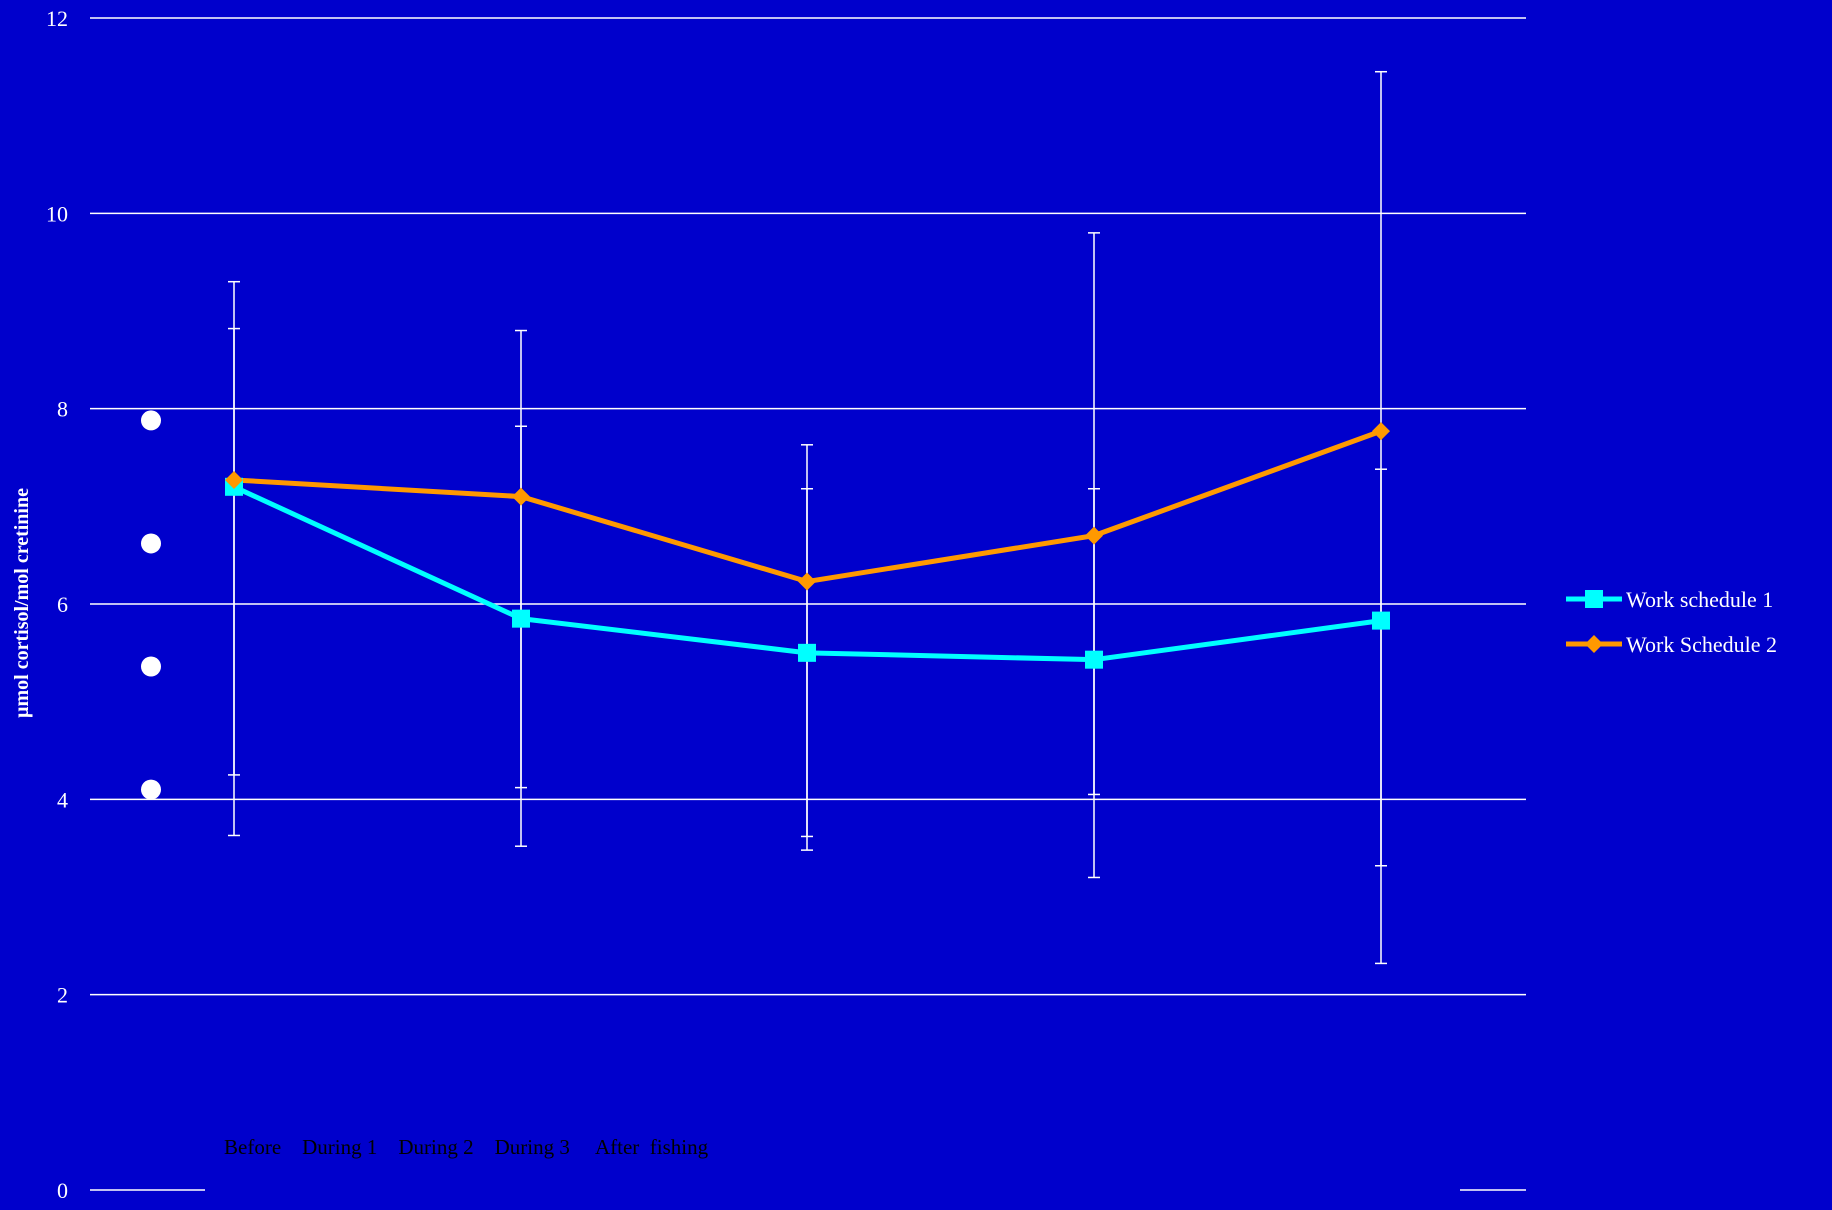 The width and height of the screenshot is (1832, 1210). What do you see at coordinates (62, 799) in the screenshot?
I see `y-tick-label-4: 4` at bounding box center [62, 799].